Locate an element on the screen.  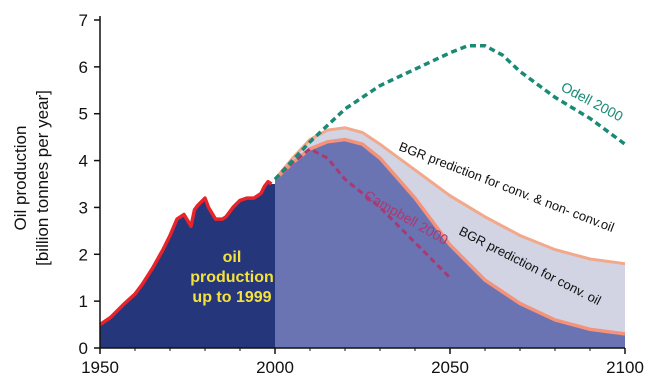
y-tick-label: 5 is located at coordinates (83, 114).